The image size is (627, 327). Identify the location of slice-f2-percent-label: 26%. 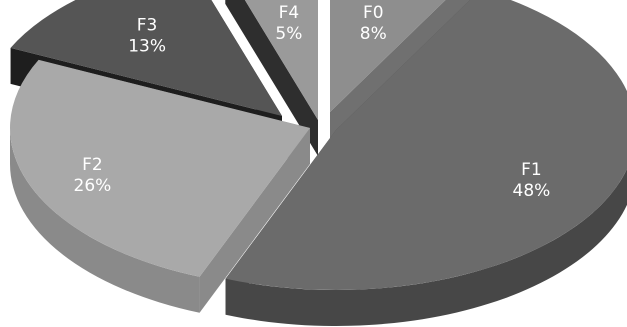
(93, 186).